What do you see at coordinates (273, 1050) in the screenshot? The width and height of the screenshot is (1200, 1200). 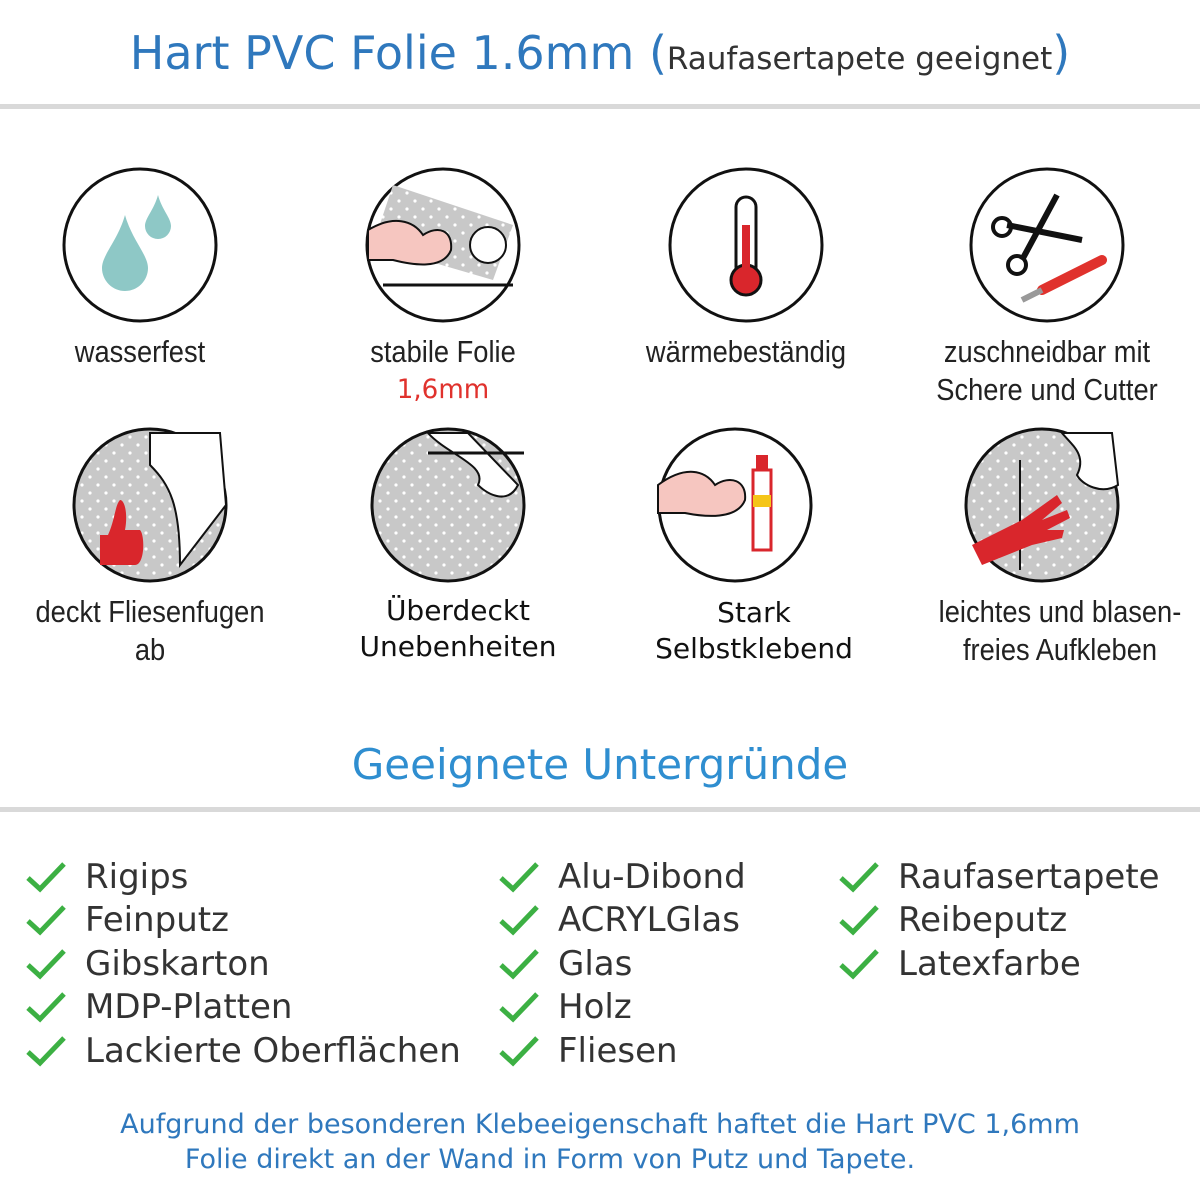 I see `surface-label: Lackierte Oberflächen` at bounding box center [273, 1050].